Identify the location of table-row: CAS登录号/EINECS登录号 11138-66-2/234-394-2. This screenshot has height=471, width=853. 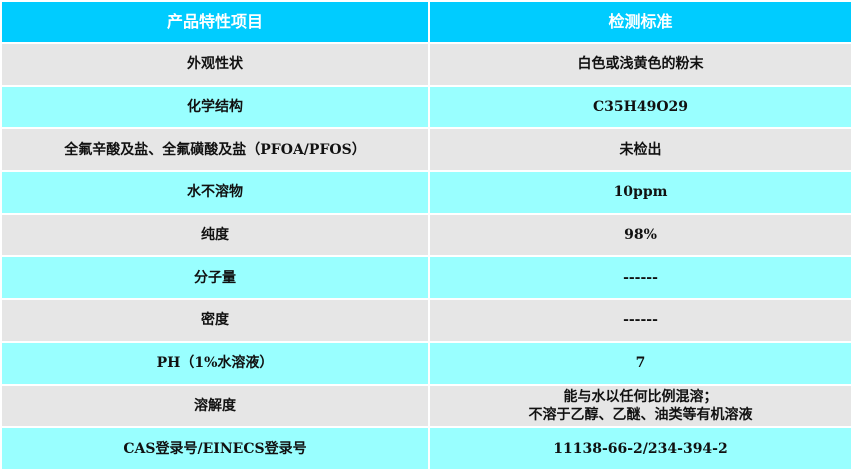
(426, 448).